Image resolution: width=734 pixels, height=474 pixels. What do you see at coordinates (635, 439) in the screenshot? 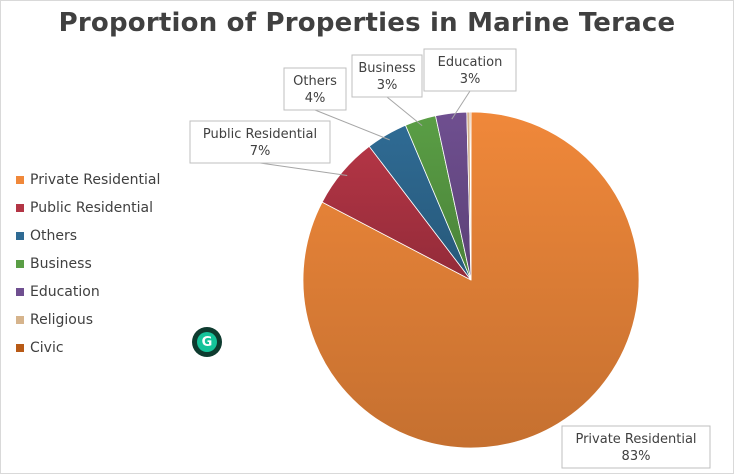
I see `data-label-category: Private Residential` at bounding box center [635, 439].